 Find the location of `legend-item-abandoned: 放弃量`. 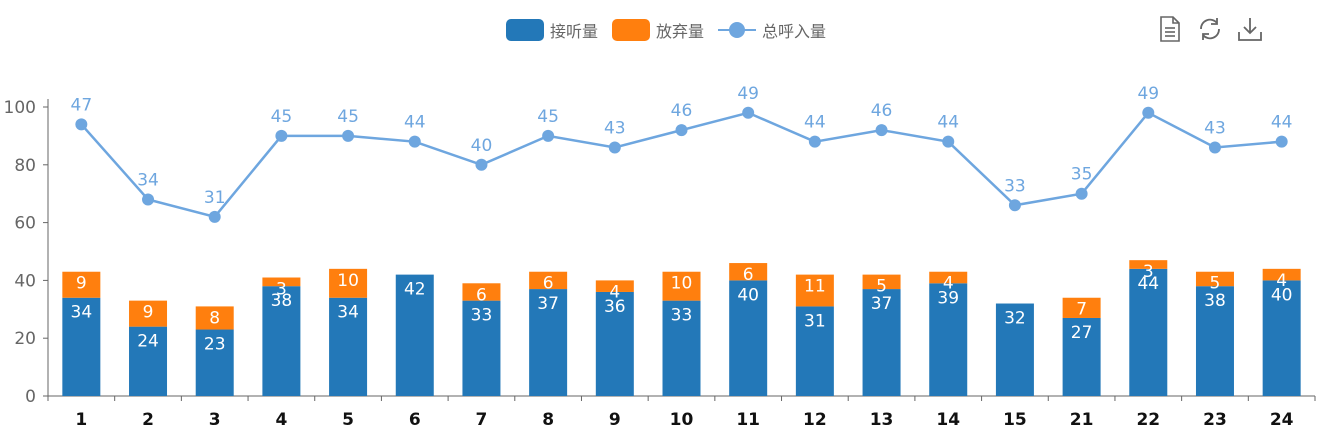

legend-item-abandoned: 放弃量 is located at coordinates (658, 30).